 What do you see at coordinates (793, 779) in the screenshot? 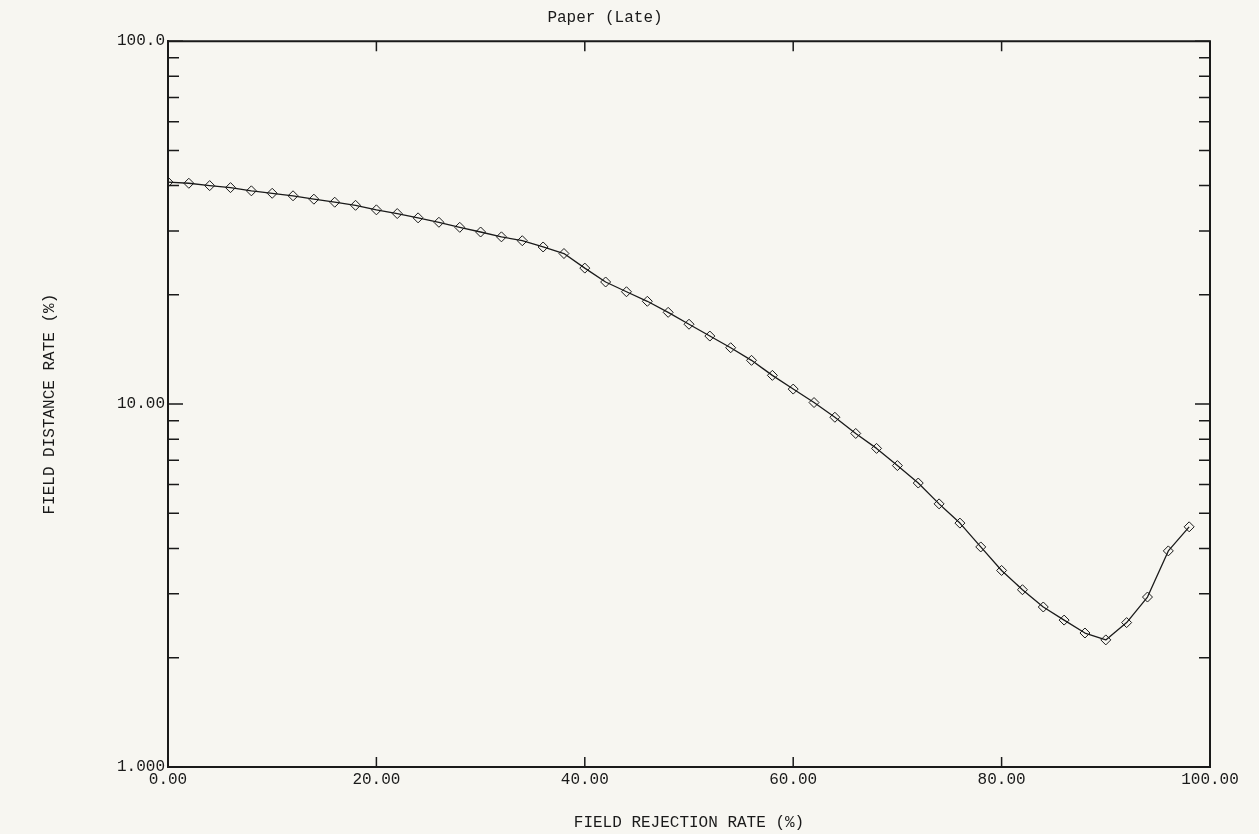
I see `x-tick-label: 60.00` at bounding box center [793, 779].